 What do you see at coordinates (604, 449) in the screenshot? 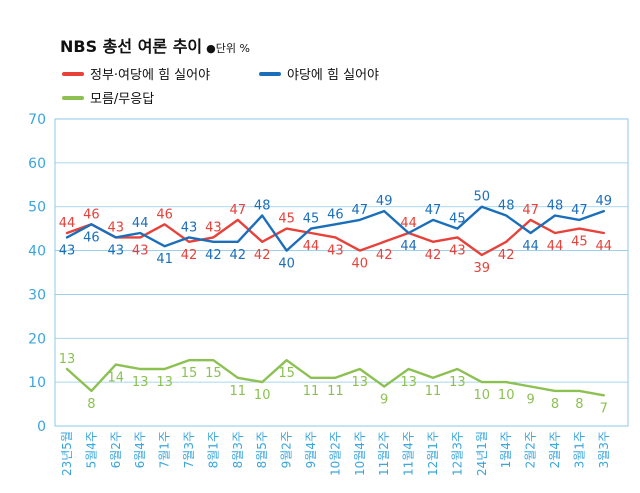
I see `x-tick-label: 3월3주` at bounding box center [604, 449].